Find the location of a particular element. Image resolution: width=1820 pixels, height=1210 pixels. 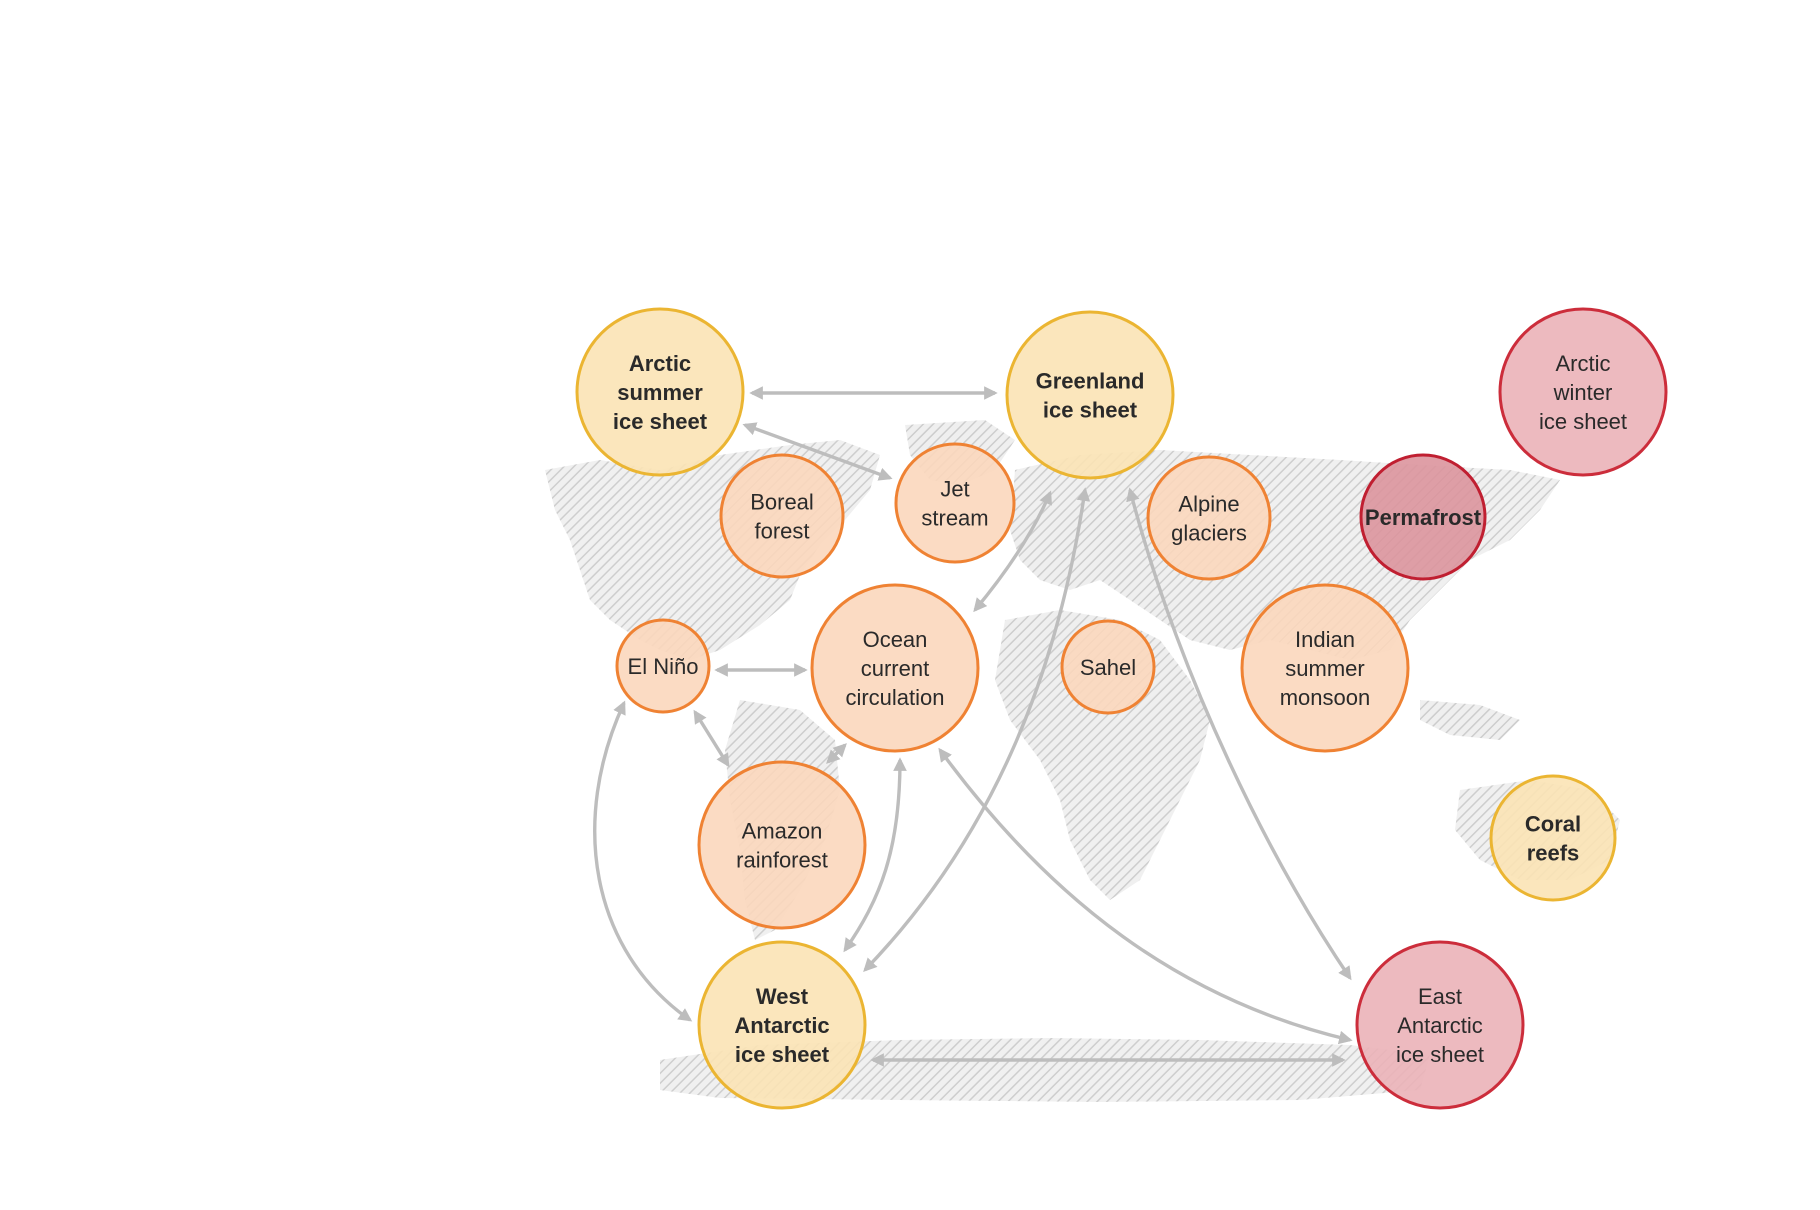

node-greenland: Greenland ice sheet is located at coordinates (1090, 395).